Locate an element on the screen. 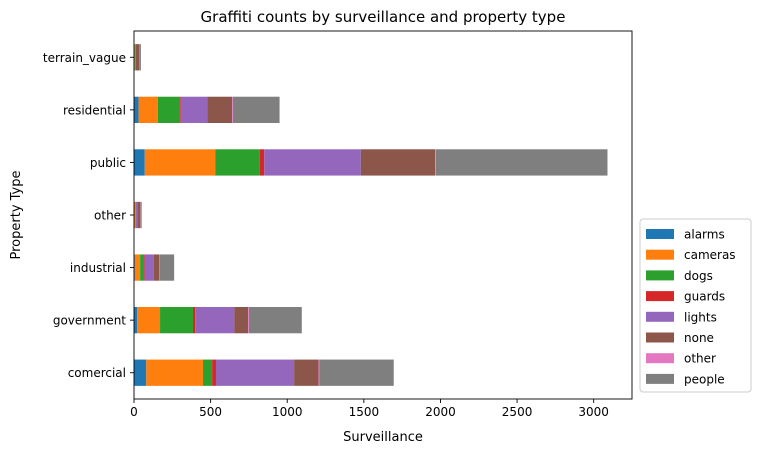 This screenshot has width=758, height=457. x-tick-label: 3000 is located at coordinates (593, 412).